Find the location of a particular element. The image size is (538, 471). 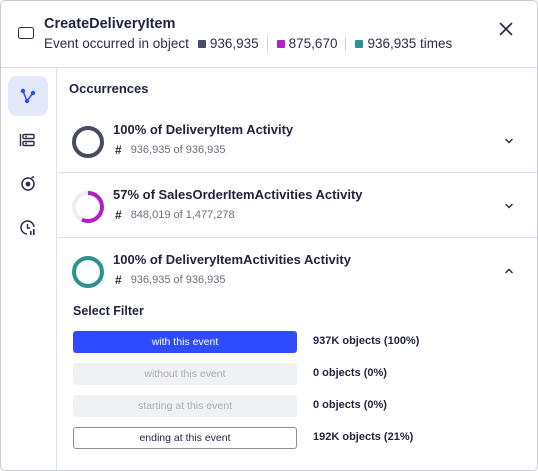

close-icon is located at coordinates (506, 29).